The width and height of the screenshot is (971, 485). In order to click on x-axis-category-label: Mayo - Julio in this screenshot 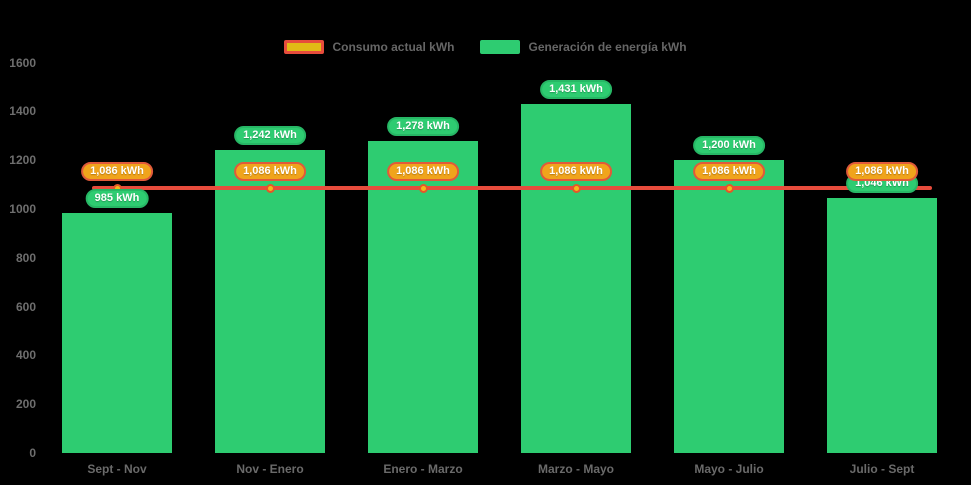, I will do `click(729, 469)`.